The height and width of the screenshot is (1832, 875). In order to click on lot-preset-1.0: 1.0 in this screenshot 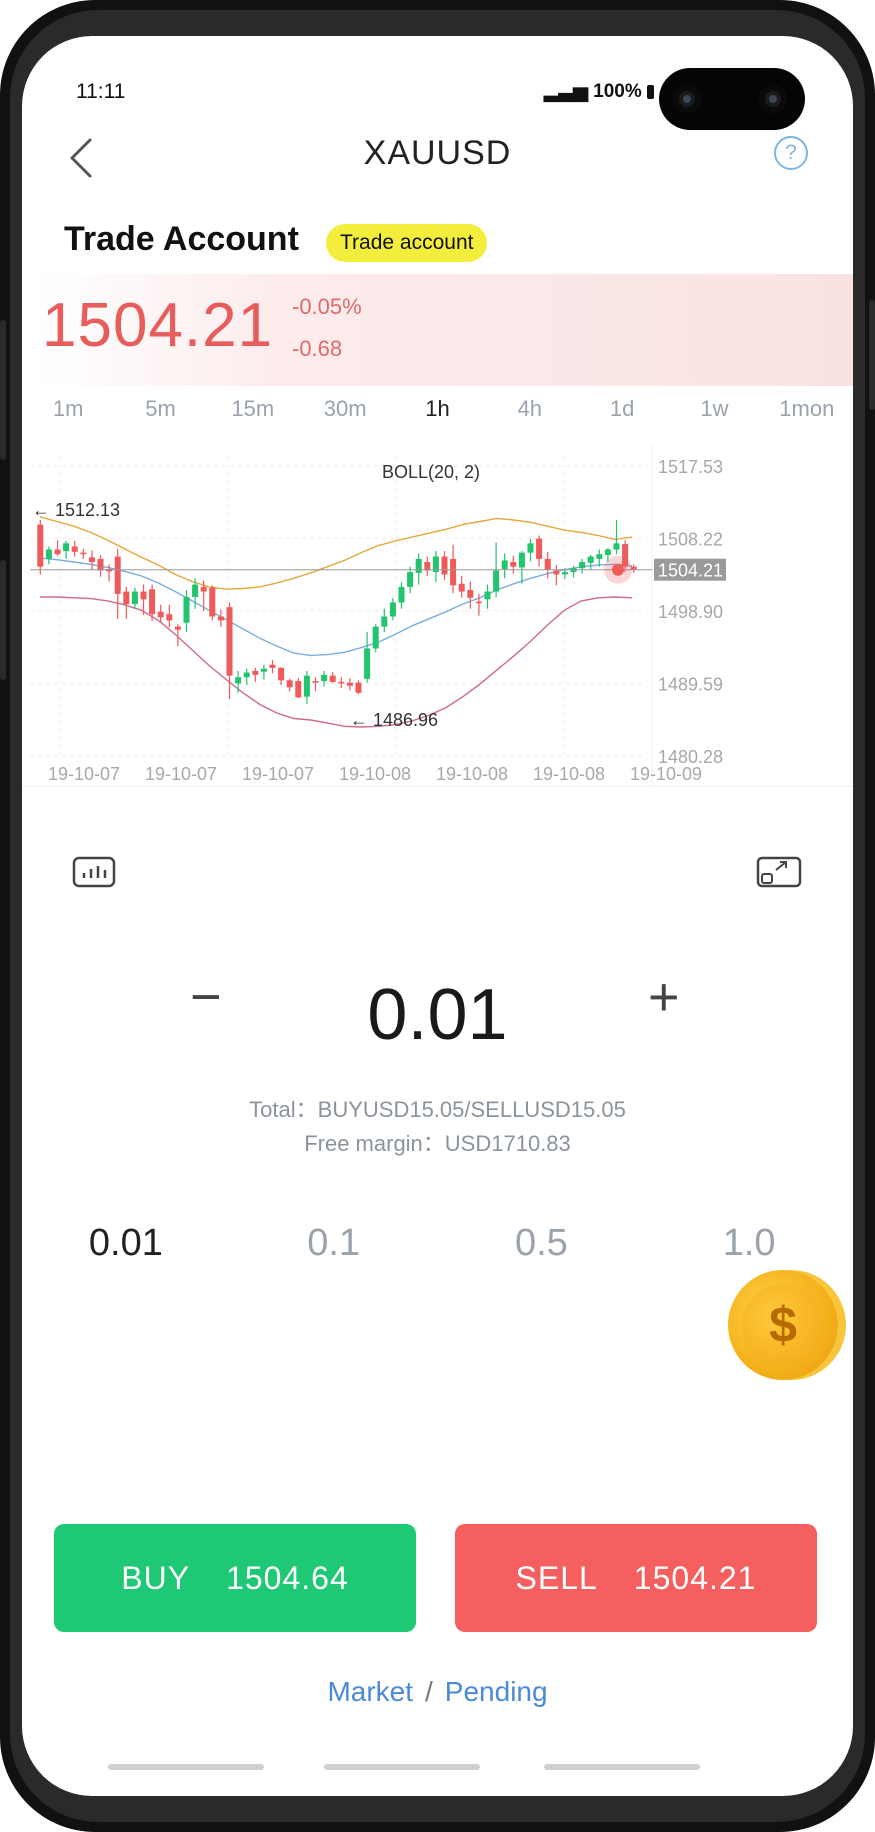, I will do `click(749, 1243)`.